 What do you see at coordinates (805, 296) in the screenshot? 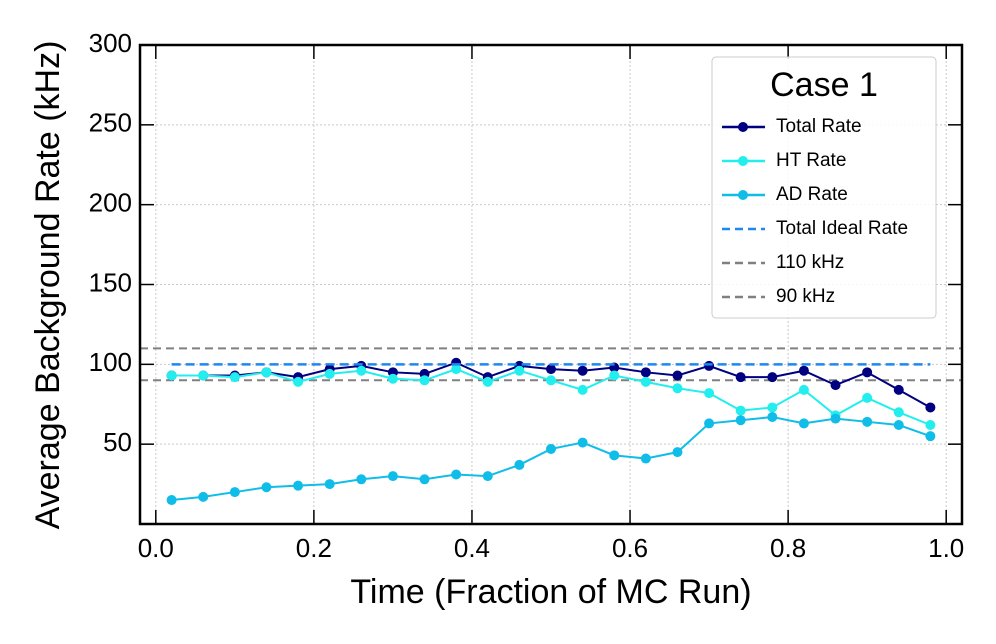
I see `legend-label: 90 kHz` at bounding box center [805, 296].